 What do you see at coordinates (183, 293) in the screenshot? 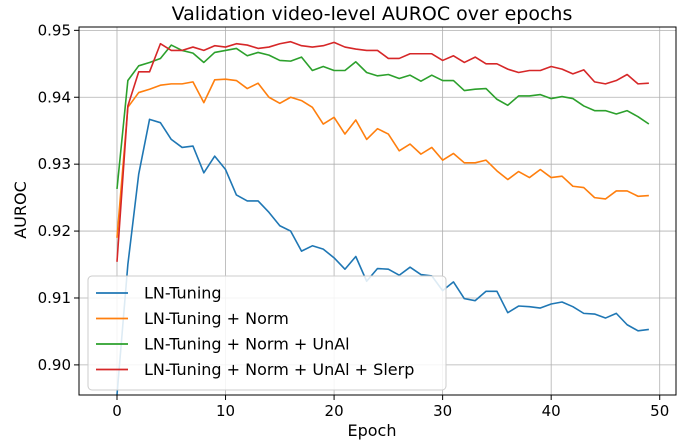
I see `legend-label: LN-Tuning` at bounding box center [183, 293].